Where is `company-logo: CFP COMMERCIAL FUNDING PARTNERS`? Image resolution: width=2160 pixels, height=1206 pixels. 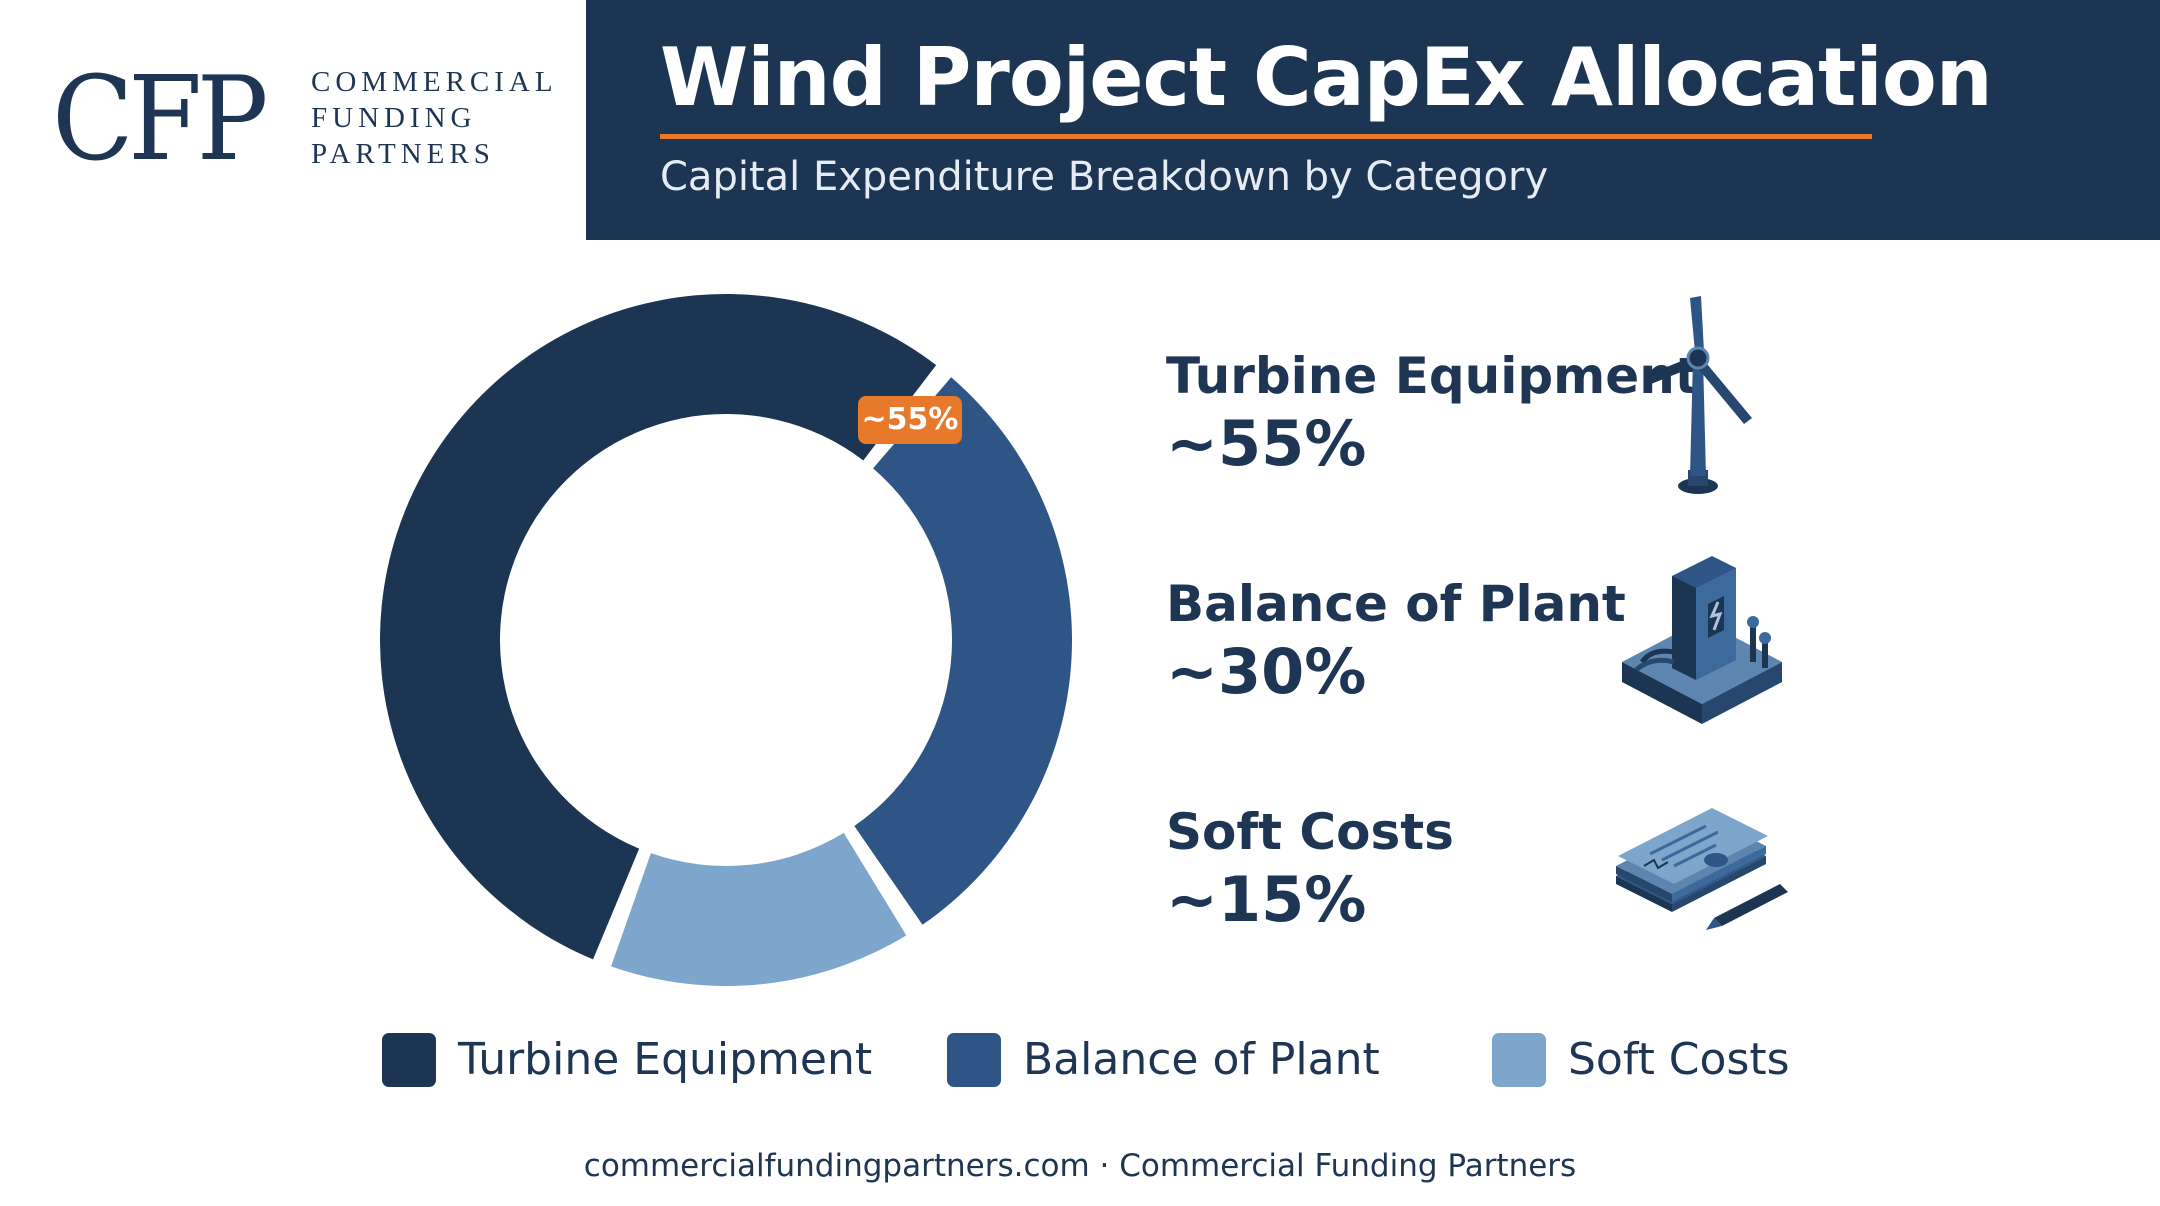 company-logo: CFP COMMERCIAL FUNDING PARTNERS is located at coordinates (312, 121).